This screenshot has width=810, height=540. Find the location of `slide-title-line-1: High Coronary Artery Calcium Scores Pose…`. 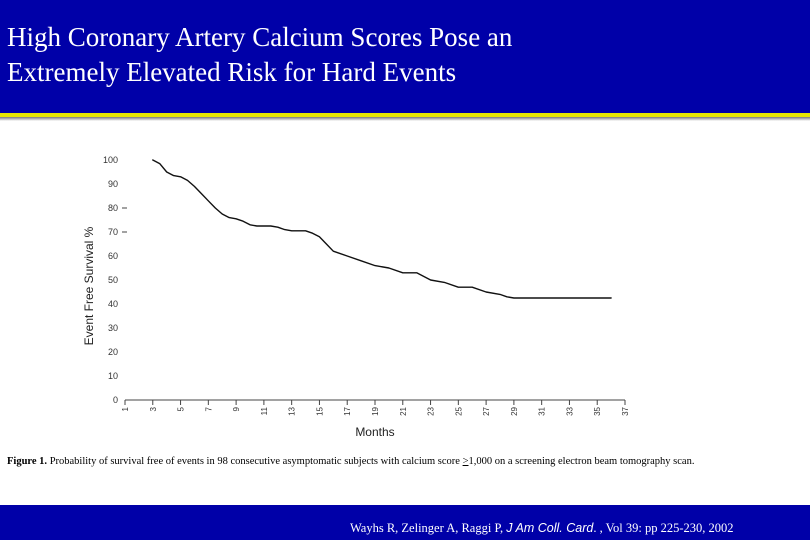

slide-title-line-1: High Coronary Artery Calcium Scores Pose… is located at coordinates (260, 37).